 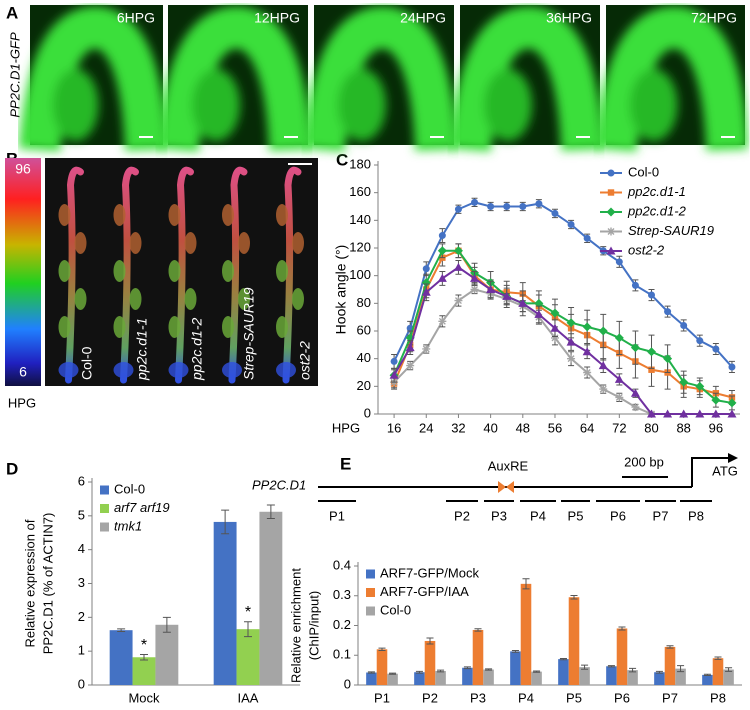 I want to click on legend-label: pp2c.d1-1, so click(x=656, y=191).